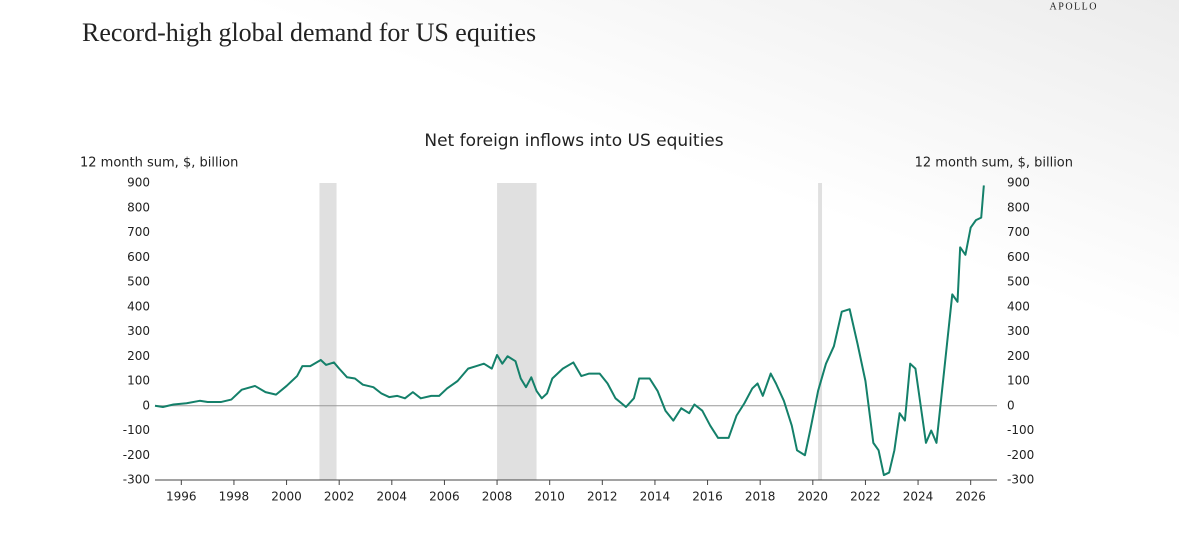  Describe the element at coordinates (1074, 6) in the screenshot. I see `brand: APOLLO` at that location.